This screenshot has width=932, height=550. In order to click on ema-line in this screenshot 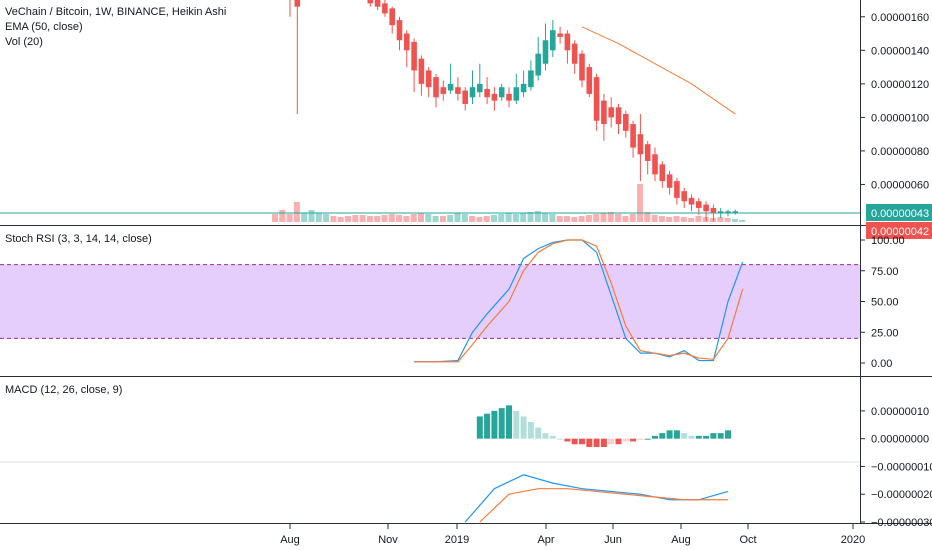, I will do `click(658, 70)`.